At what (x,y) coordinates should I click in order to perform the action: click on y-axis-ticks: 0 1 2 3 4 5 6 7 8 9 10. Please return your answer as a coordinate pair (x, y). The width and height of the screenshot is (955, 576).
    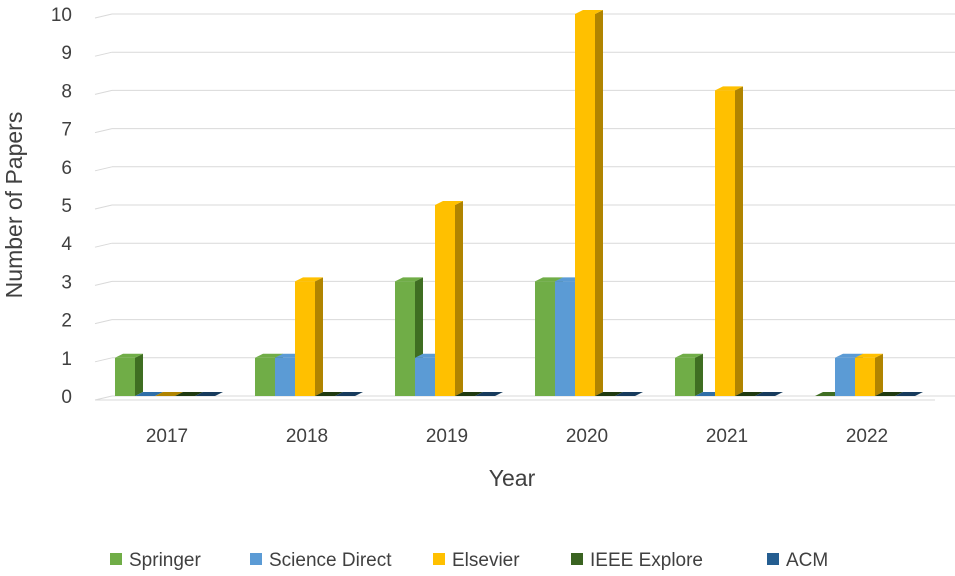
    Looking at the image, I should click on (62, 206).